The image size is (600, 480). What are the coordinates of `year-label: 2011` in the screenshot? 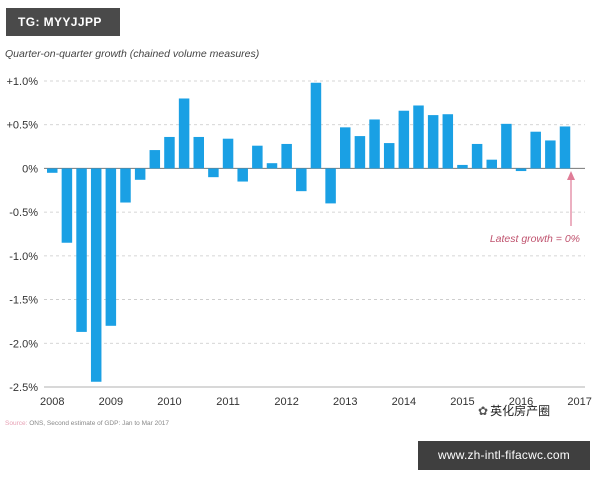 It's located at (228, 402).